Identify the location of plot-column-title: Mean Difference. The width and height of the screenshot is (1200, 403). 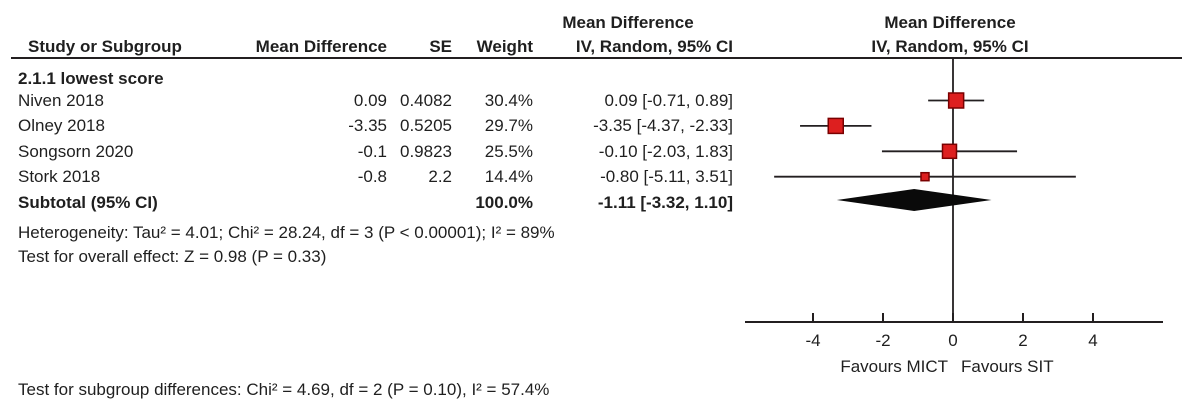
(950, 22).